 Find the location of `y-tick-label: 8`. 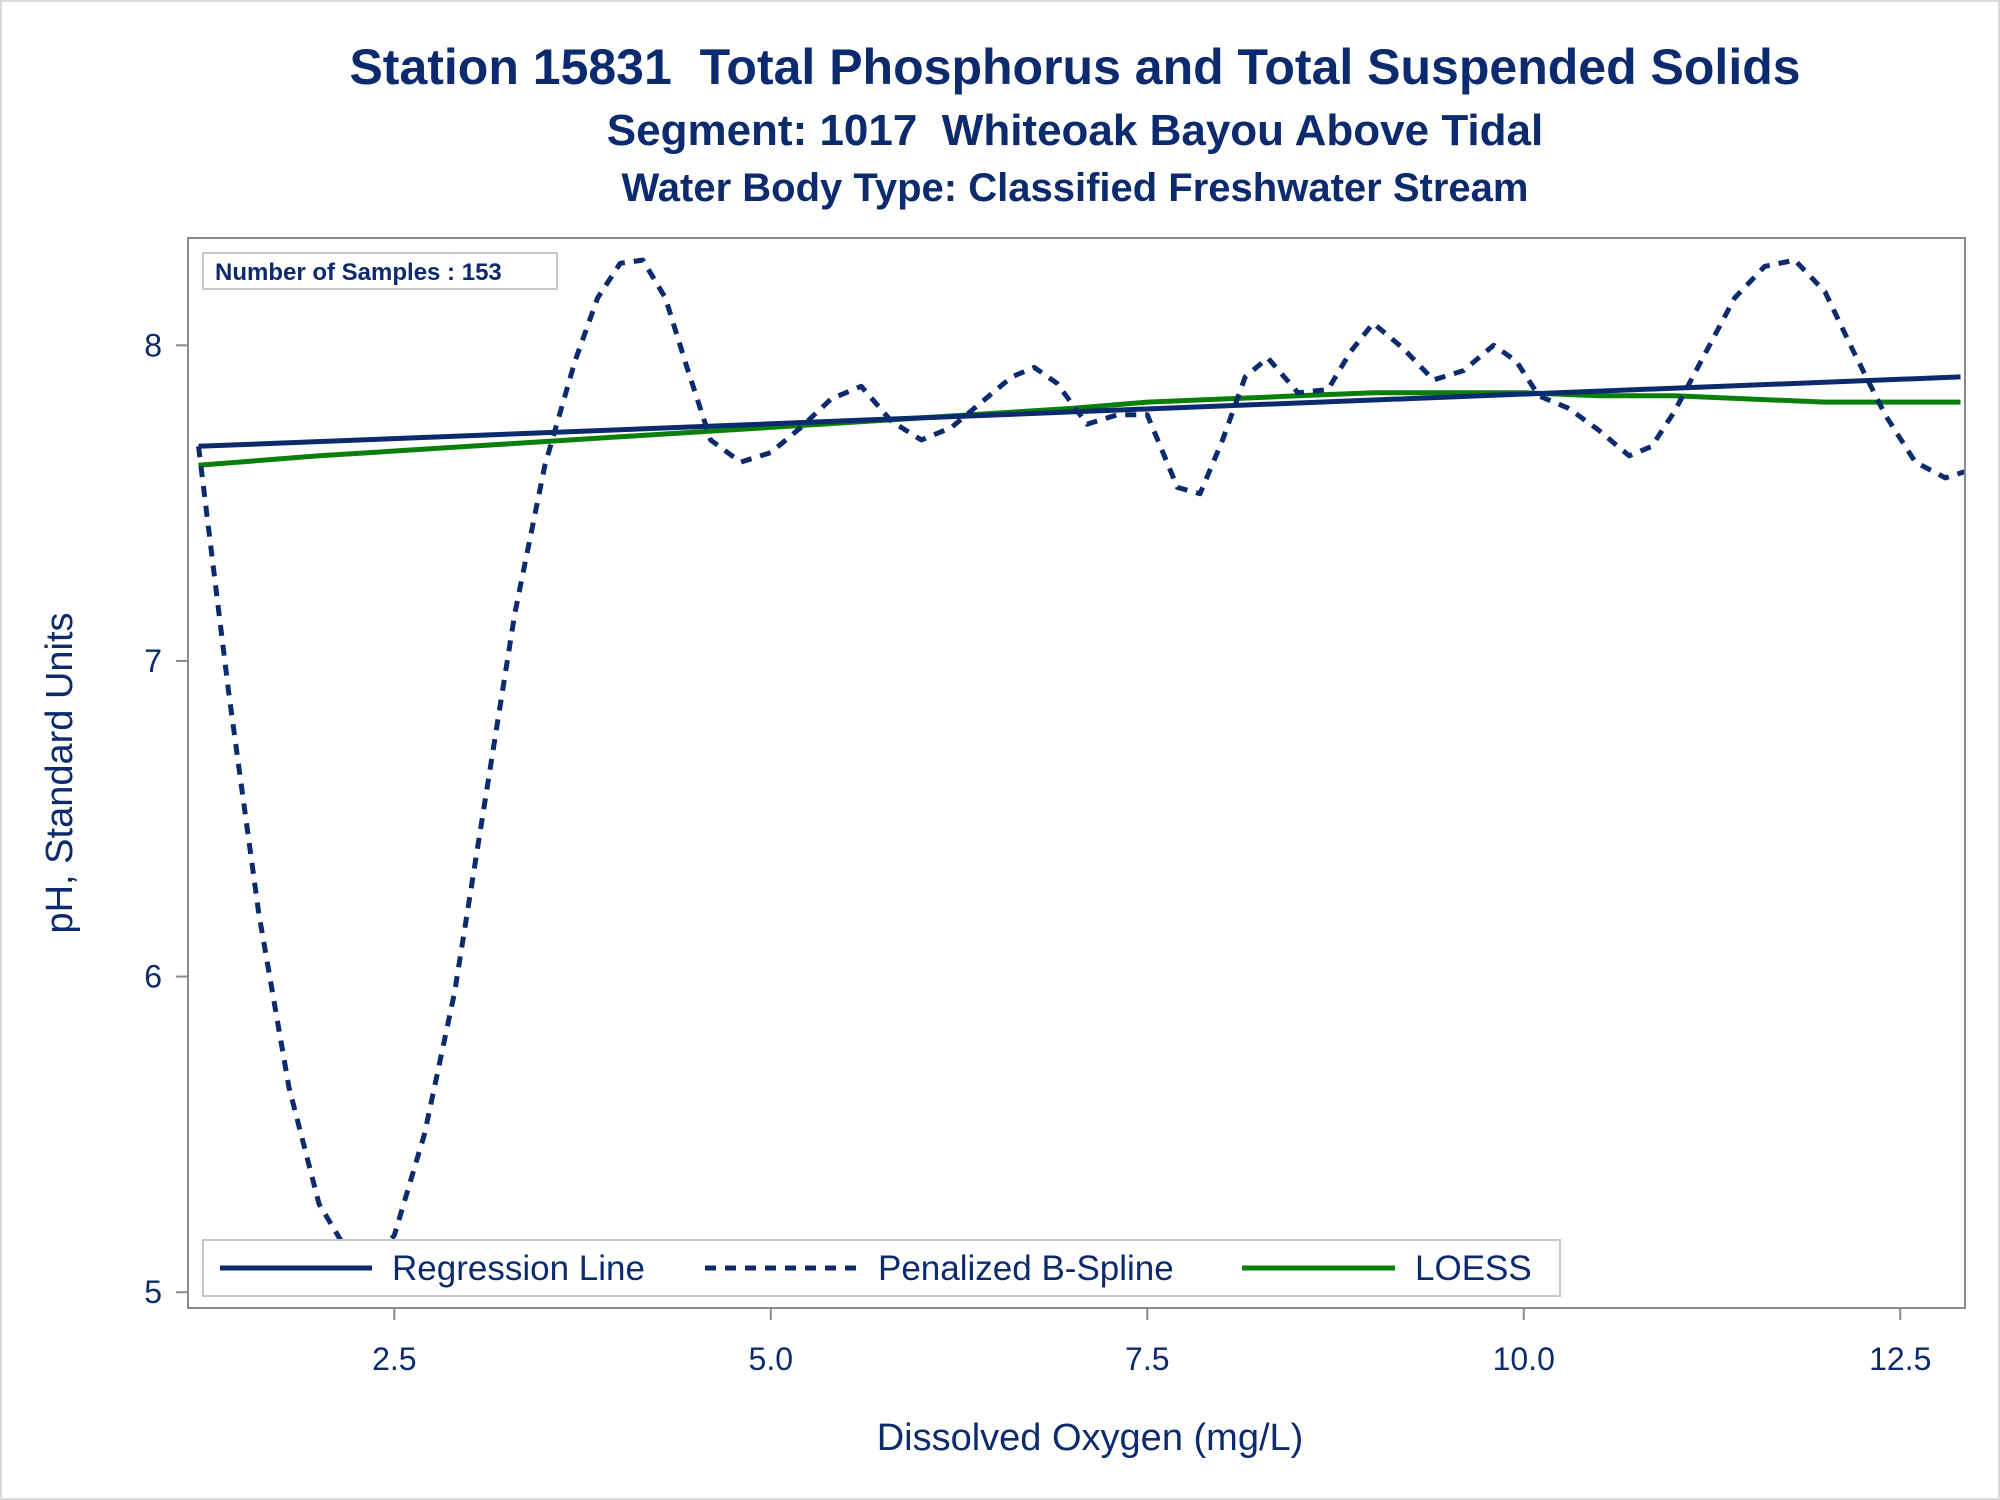

y-tick-label: 8 is located at coordinates (153, 345).